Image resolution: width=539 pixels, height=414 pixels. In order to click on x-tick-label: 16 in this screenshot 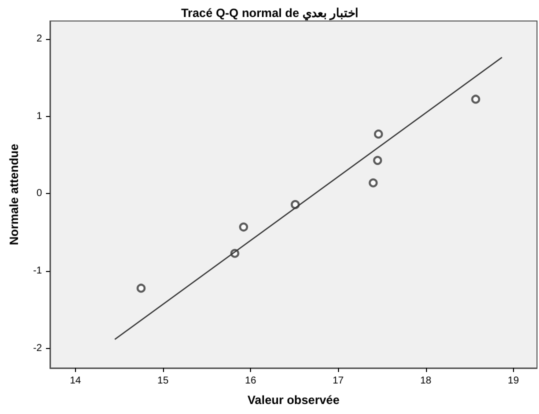, I will do `click(251, 381)`.